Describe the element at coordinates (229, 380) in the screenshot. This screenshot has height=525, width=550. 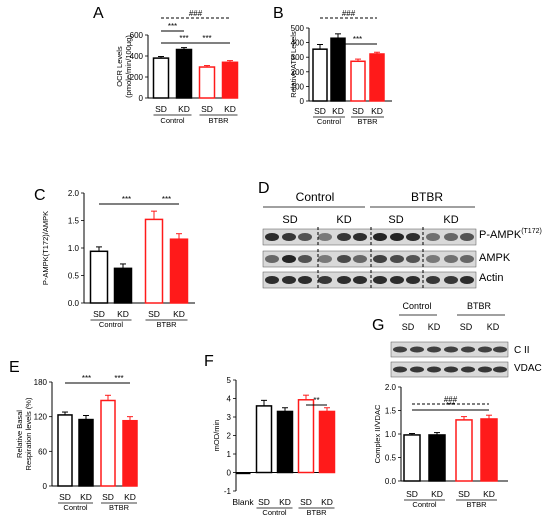
I see `y-tick-label: 5` at that location.